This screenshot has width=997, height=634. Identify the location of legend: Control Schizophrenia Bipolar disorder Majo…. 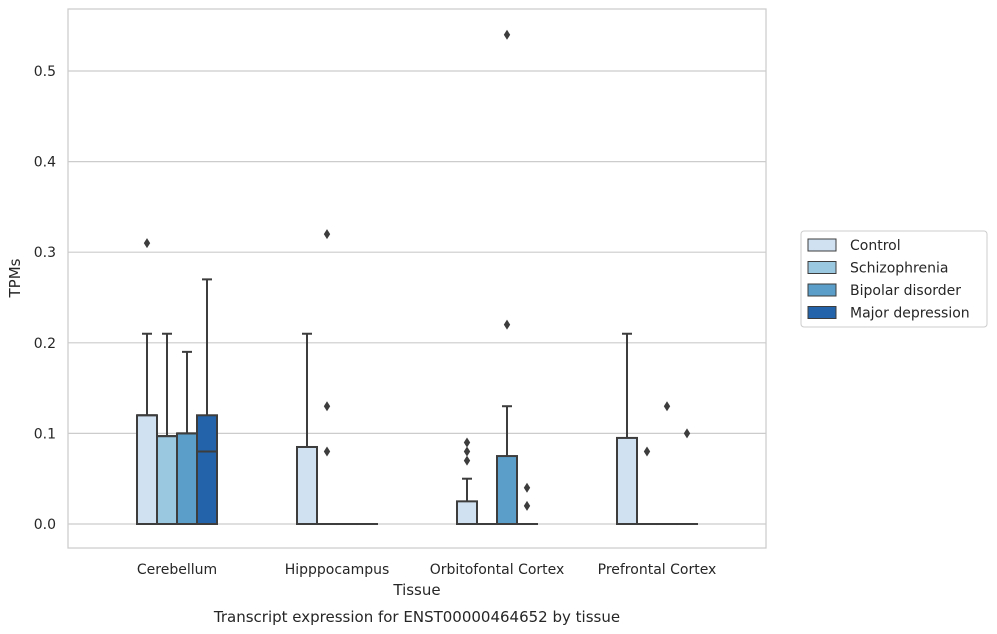
(894, 279).